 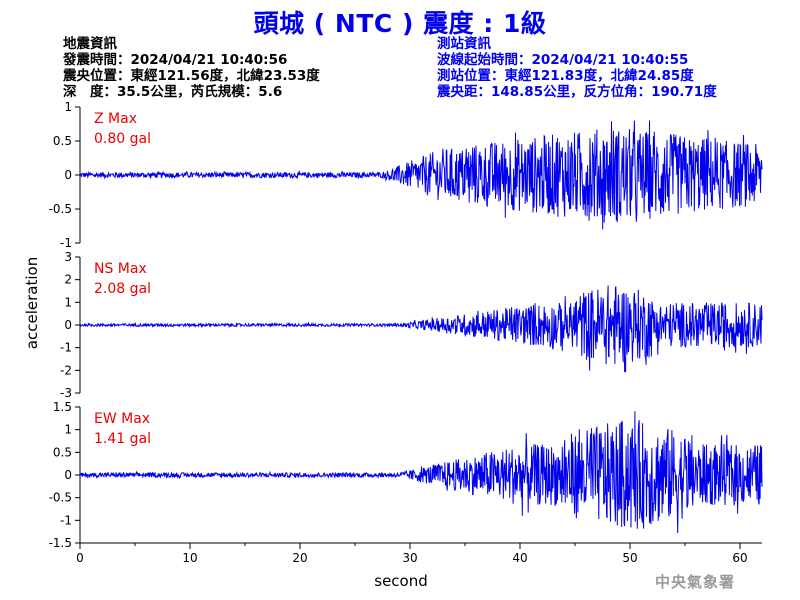 What do you see at coordinates (191, 76) in the screenshot?
I see `epicenter-location: 震央位置：東經121.56度，北緯23.53度` at bounding box center [191, 76].